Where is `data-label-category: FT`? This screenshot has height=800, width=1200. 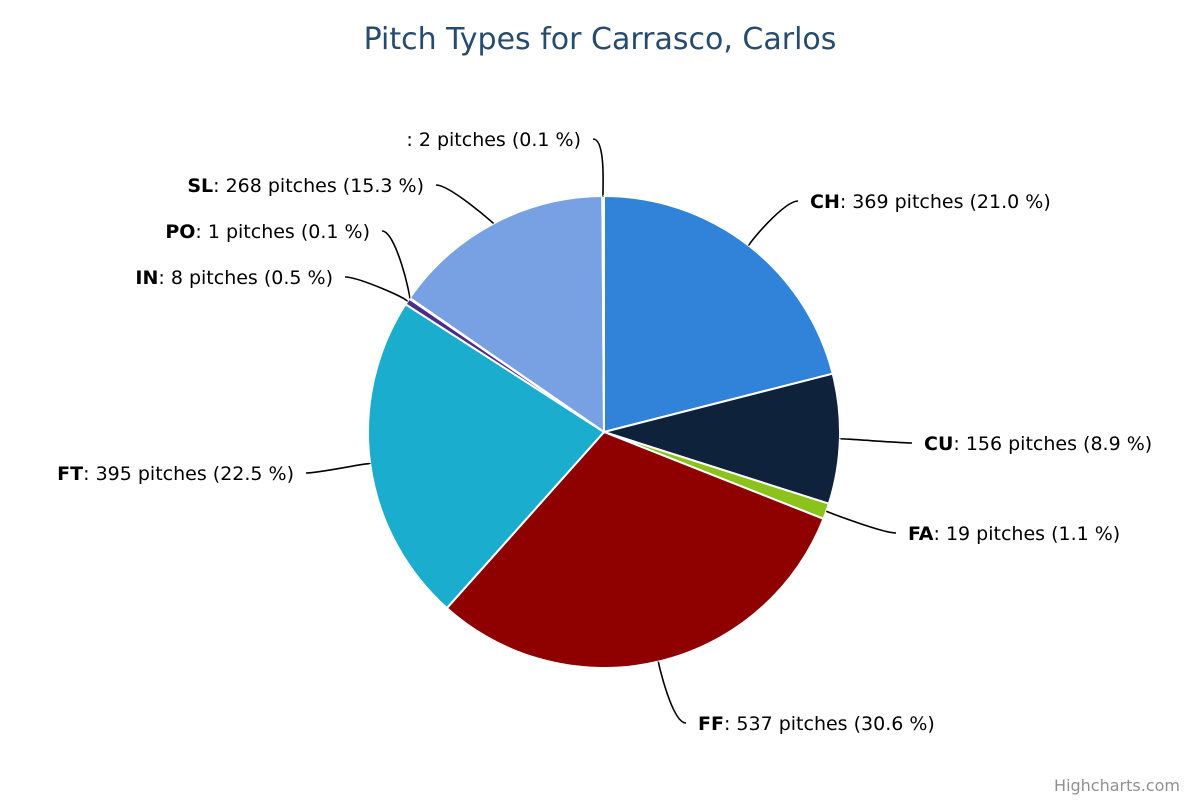
data-label-category: FT is located at coordinates (70, 474).